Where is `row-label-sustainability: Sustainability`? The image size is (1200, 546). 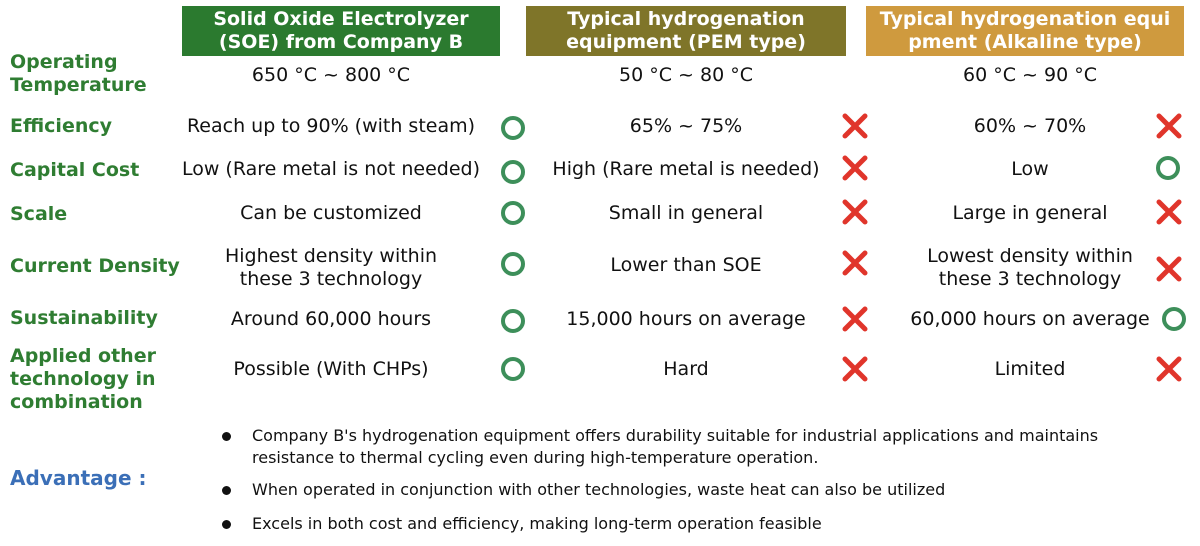 row-label-sustainability: Sustainability is located at coordinates (84, 318).